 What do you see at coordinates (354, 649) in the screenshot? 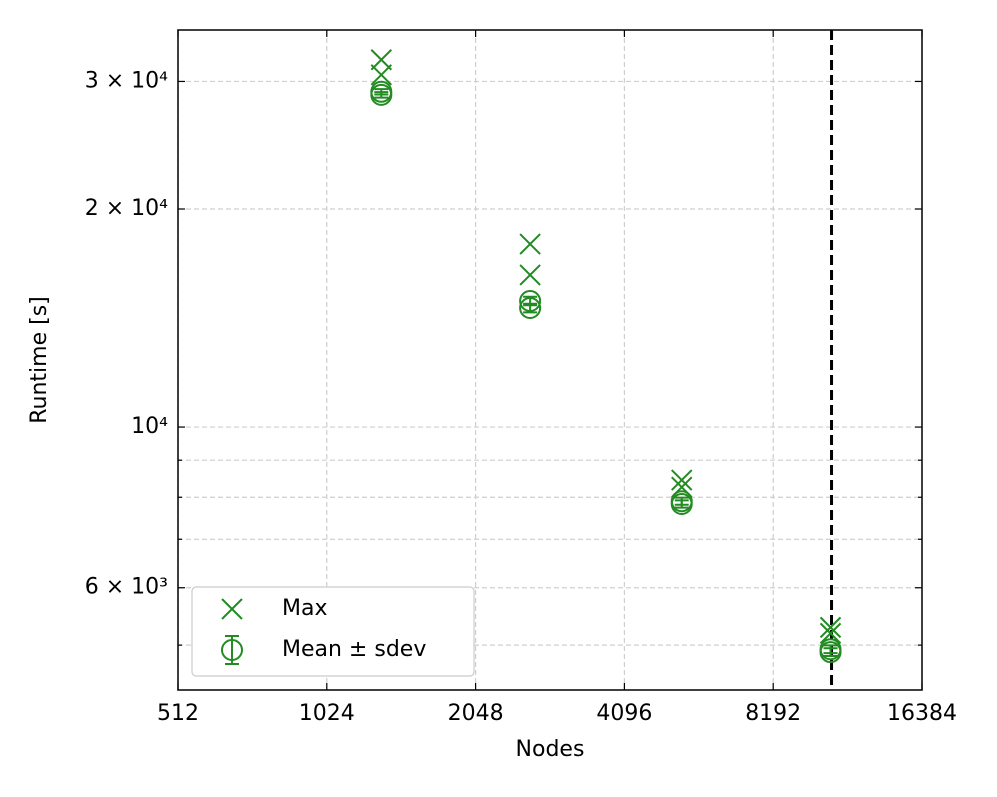
I see `legend-label: Mean ± sdev` at bounding box center [354, 649].